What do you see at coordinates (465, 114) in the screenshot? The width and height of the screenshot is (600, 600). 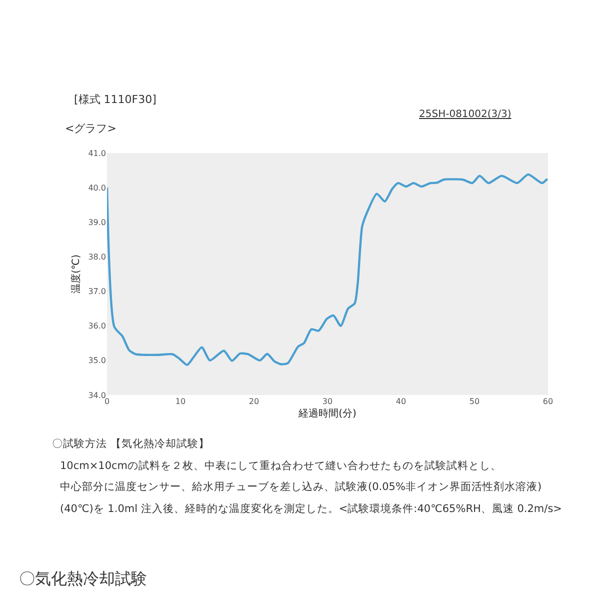 I see `text: 25SH-081002(3/3)` at bounding box center [465, 114].